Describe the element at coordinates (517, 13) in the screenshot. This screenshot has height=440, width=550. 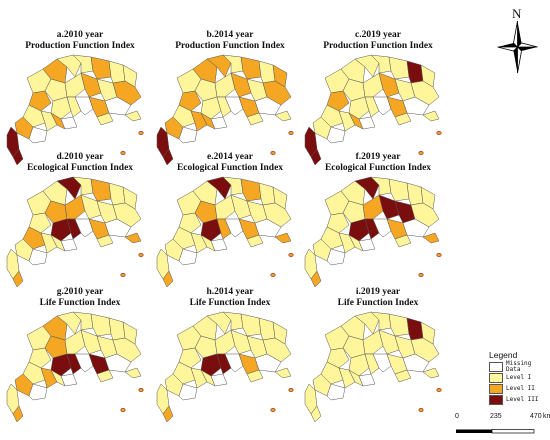
I see `north-label: N` at that location.